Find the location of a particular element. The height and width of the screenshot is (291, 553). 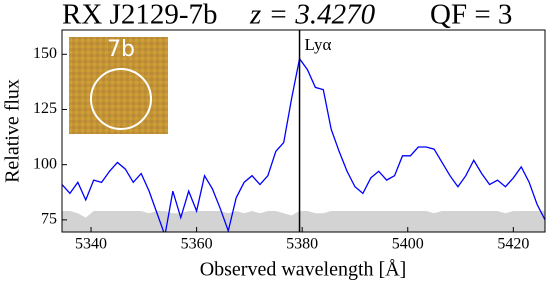

inset-photo is located at coordinates (118, 85).